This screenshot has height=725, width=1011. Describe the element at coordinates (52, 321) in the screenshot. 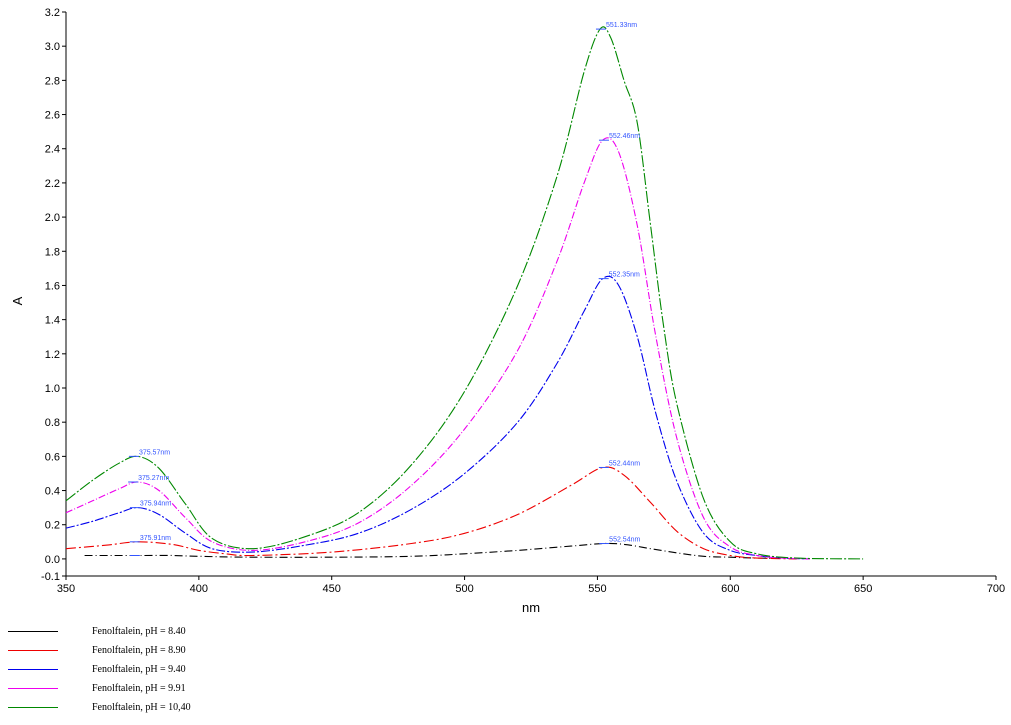

I see `y-tick-label: 1.4` at that location.